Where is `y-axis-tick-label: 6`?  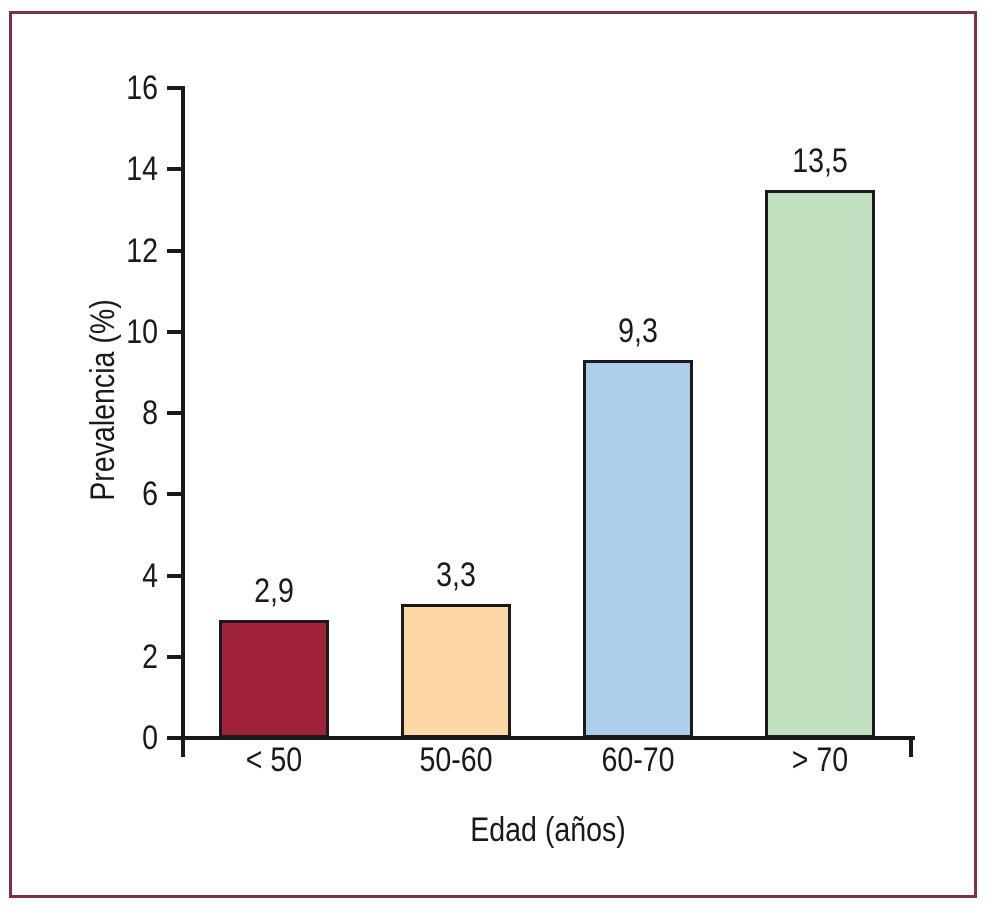
y-axis-tick-label: 6 is located at coordinates (150, 494).